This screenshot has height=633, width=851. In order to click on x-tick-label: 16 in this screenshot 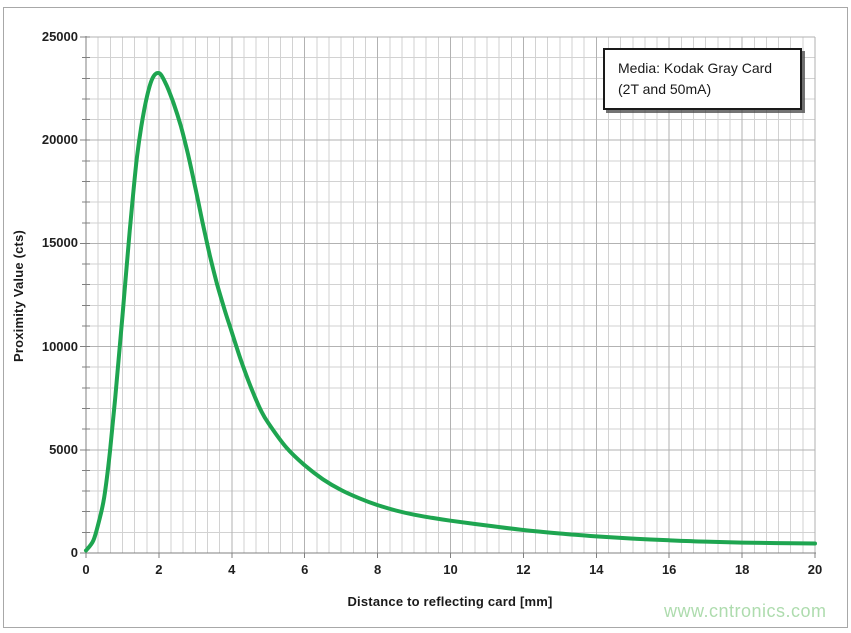, I will do `click(669, 569)`.